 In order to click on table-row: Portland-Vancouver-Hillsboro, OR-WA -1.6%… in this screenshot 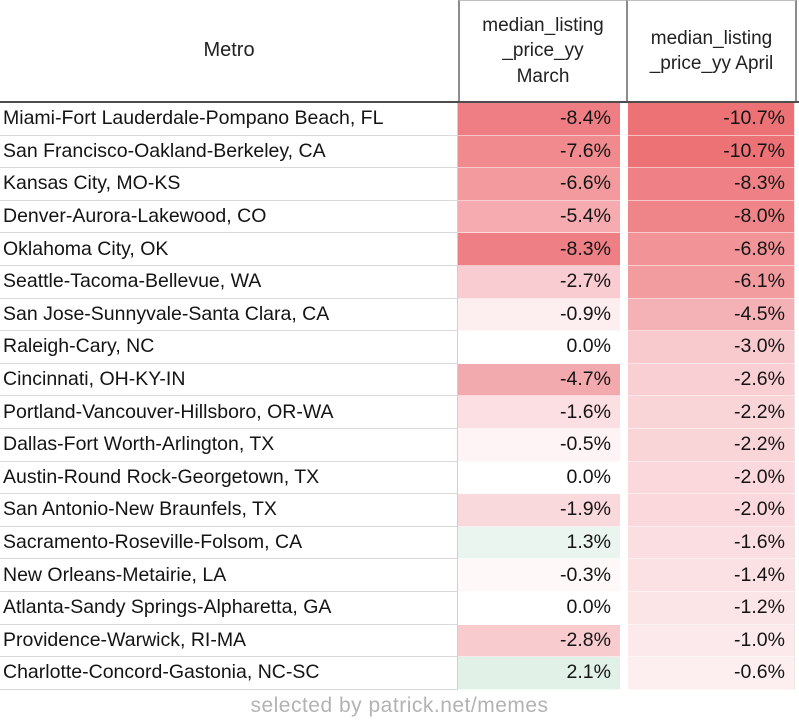, I will do `click(399, 412)`.